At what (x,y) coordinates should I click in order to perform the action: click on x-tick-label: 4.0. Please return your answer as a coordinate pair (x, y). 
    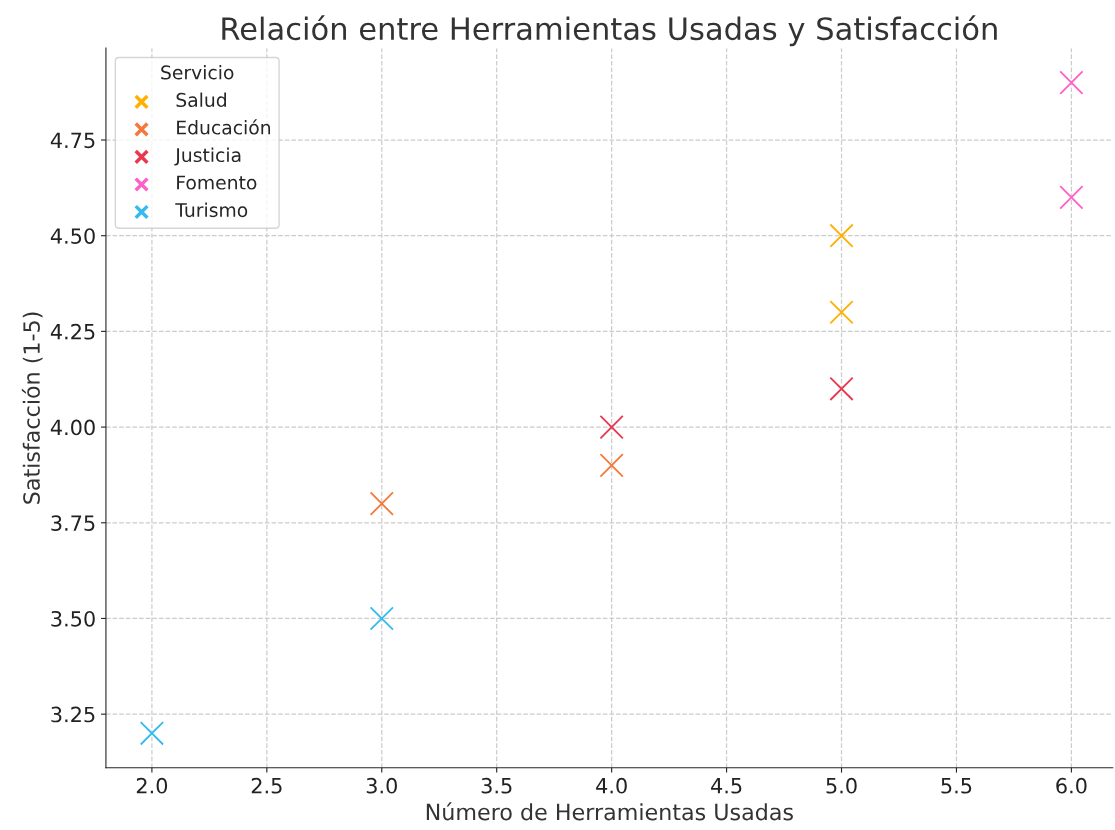
    Looking at the image, I should click on (611, 785).